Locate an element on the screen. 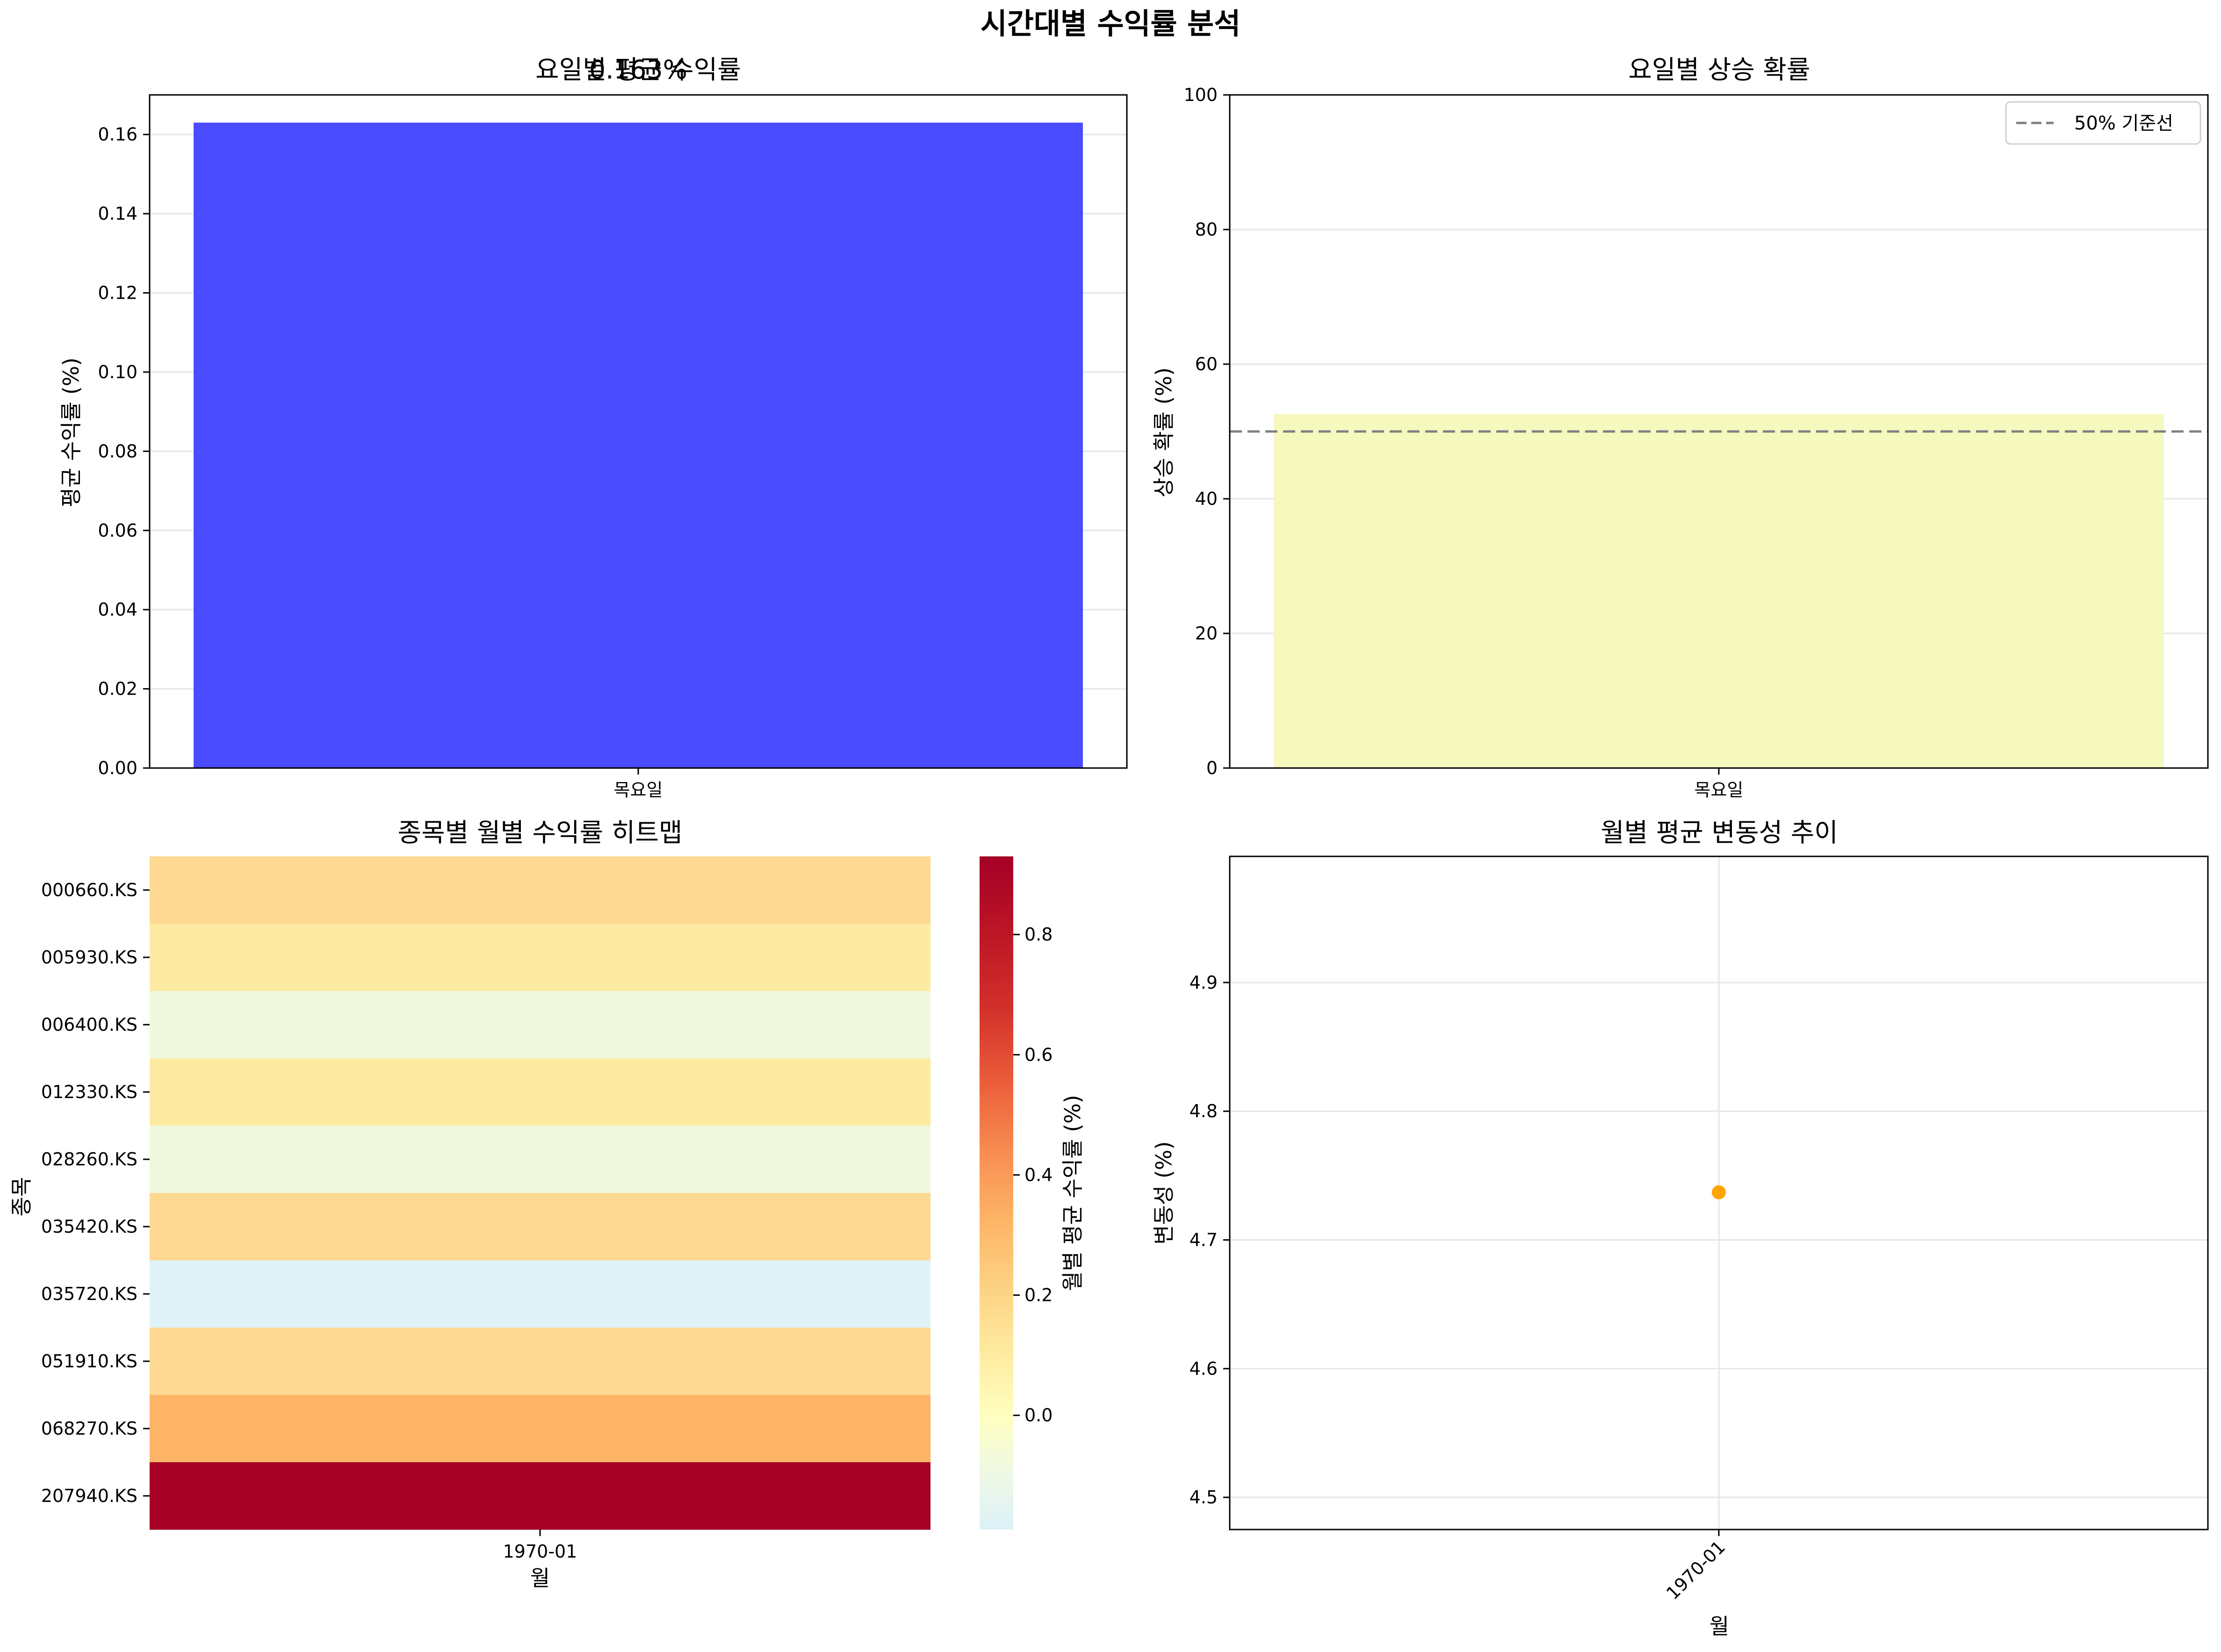 Image resolution: width=2221 pixels, height=1652 pixels. rise-probability-x-ticks: 목요일 is located at coordinates (1720, 784).